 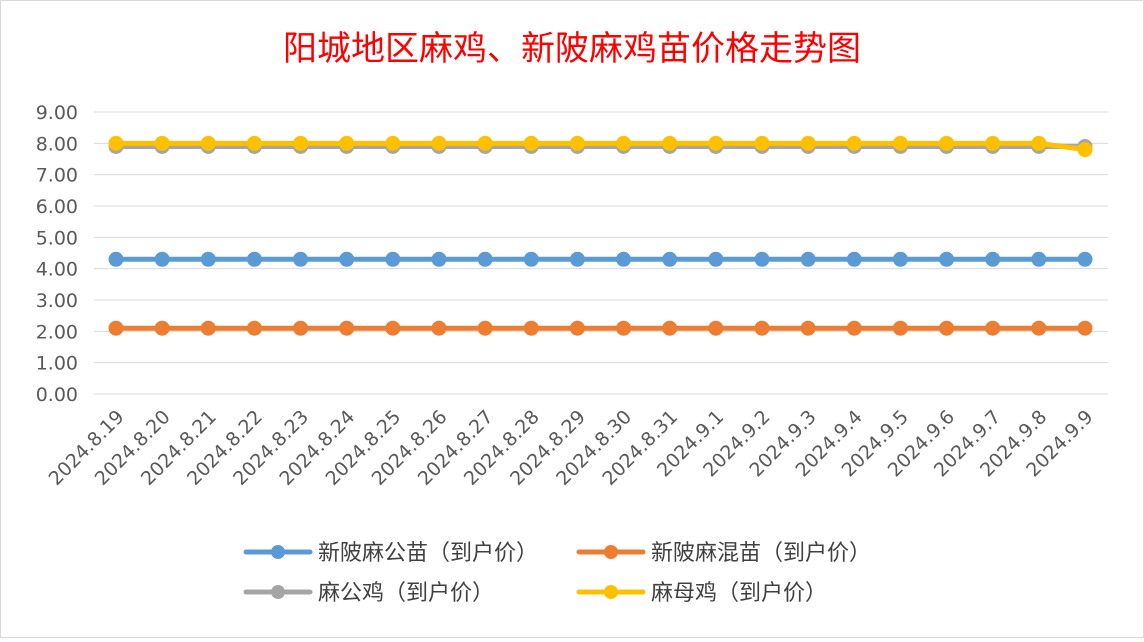 What do you see at coordinates (57, 301) in the screenshot?
I see `y-tick-label: 3.00` at bounding box center [57, 301].